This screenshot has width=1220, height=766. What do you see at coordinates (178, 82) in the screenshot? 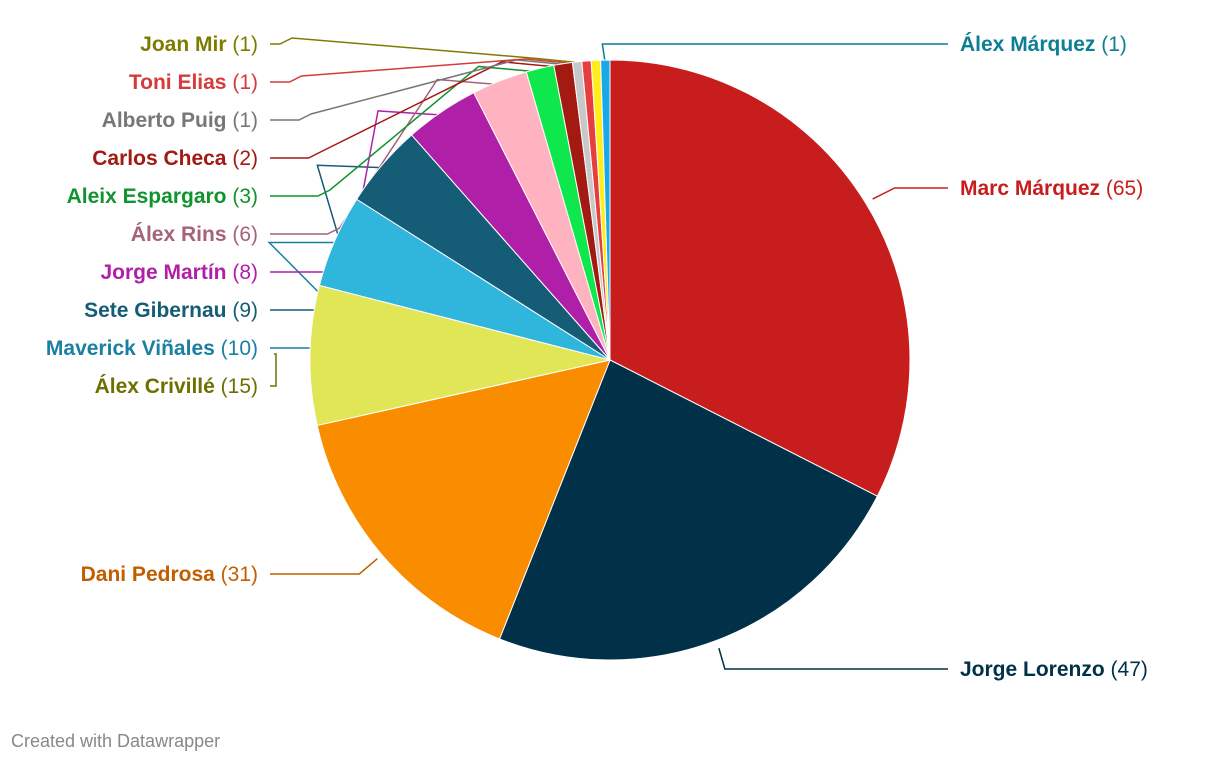
I see `slice-label-name: Toni Elias` at bounding box center [178, 82].